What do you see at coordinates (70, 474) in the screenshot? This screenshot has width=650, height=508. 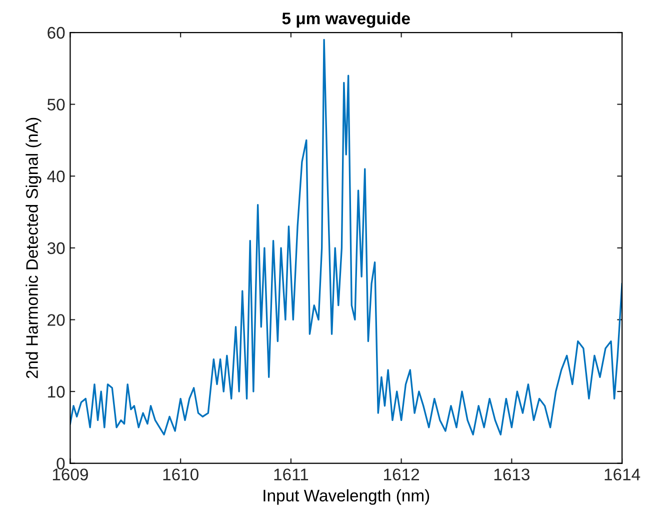 I see `x-tick-label: 1609` at bounding box center [70, 474].